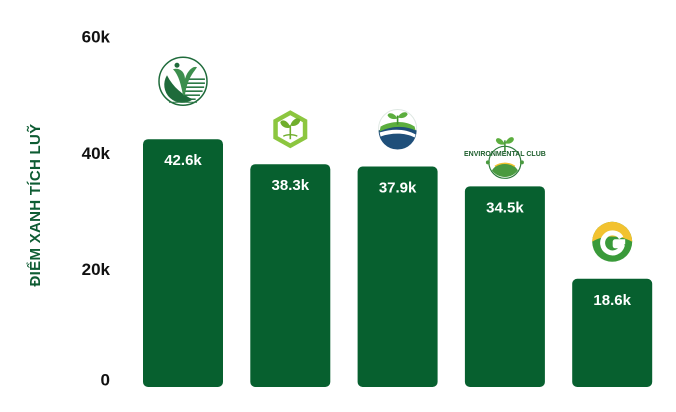  I want to click on bar-value-label: 18.6k, so click(612, 300).